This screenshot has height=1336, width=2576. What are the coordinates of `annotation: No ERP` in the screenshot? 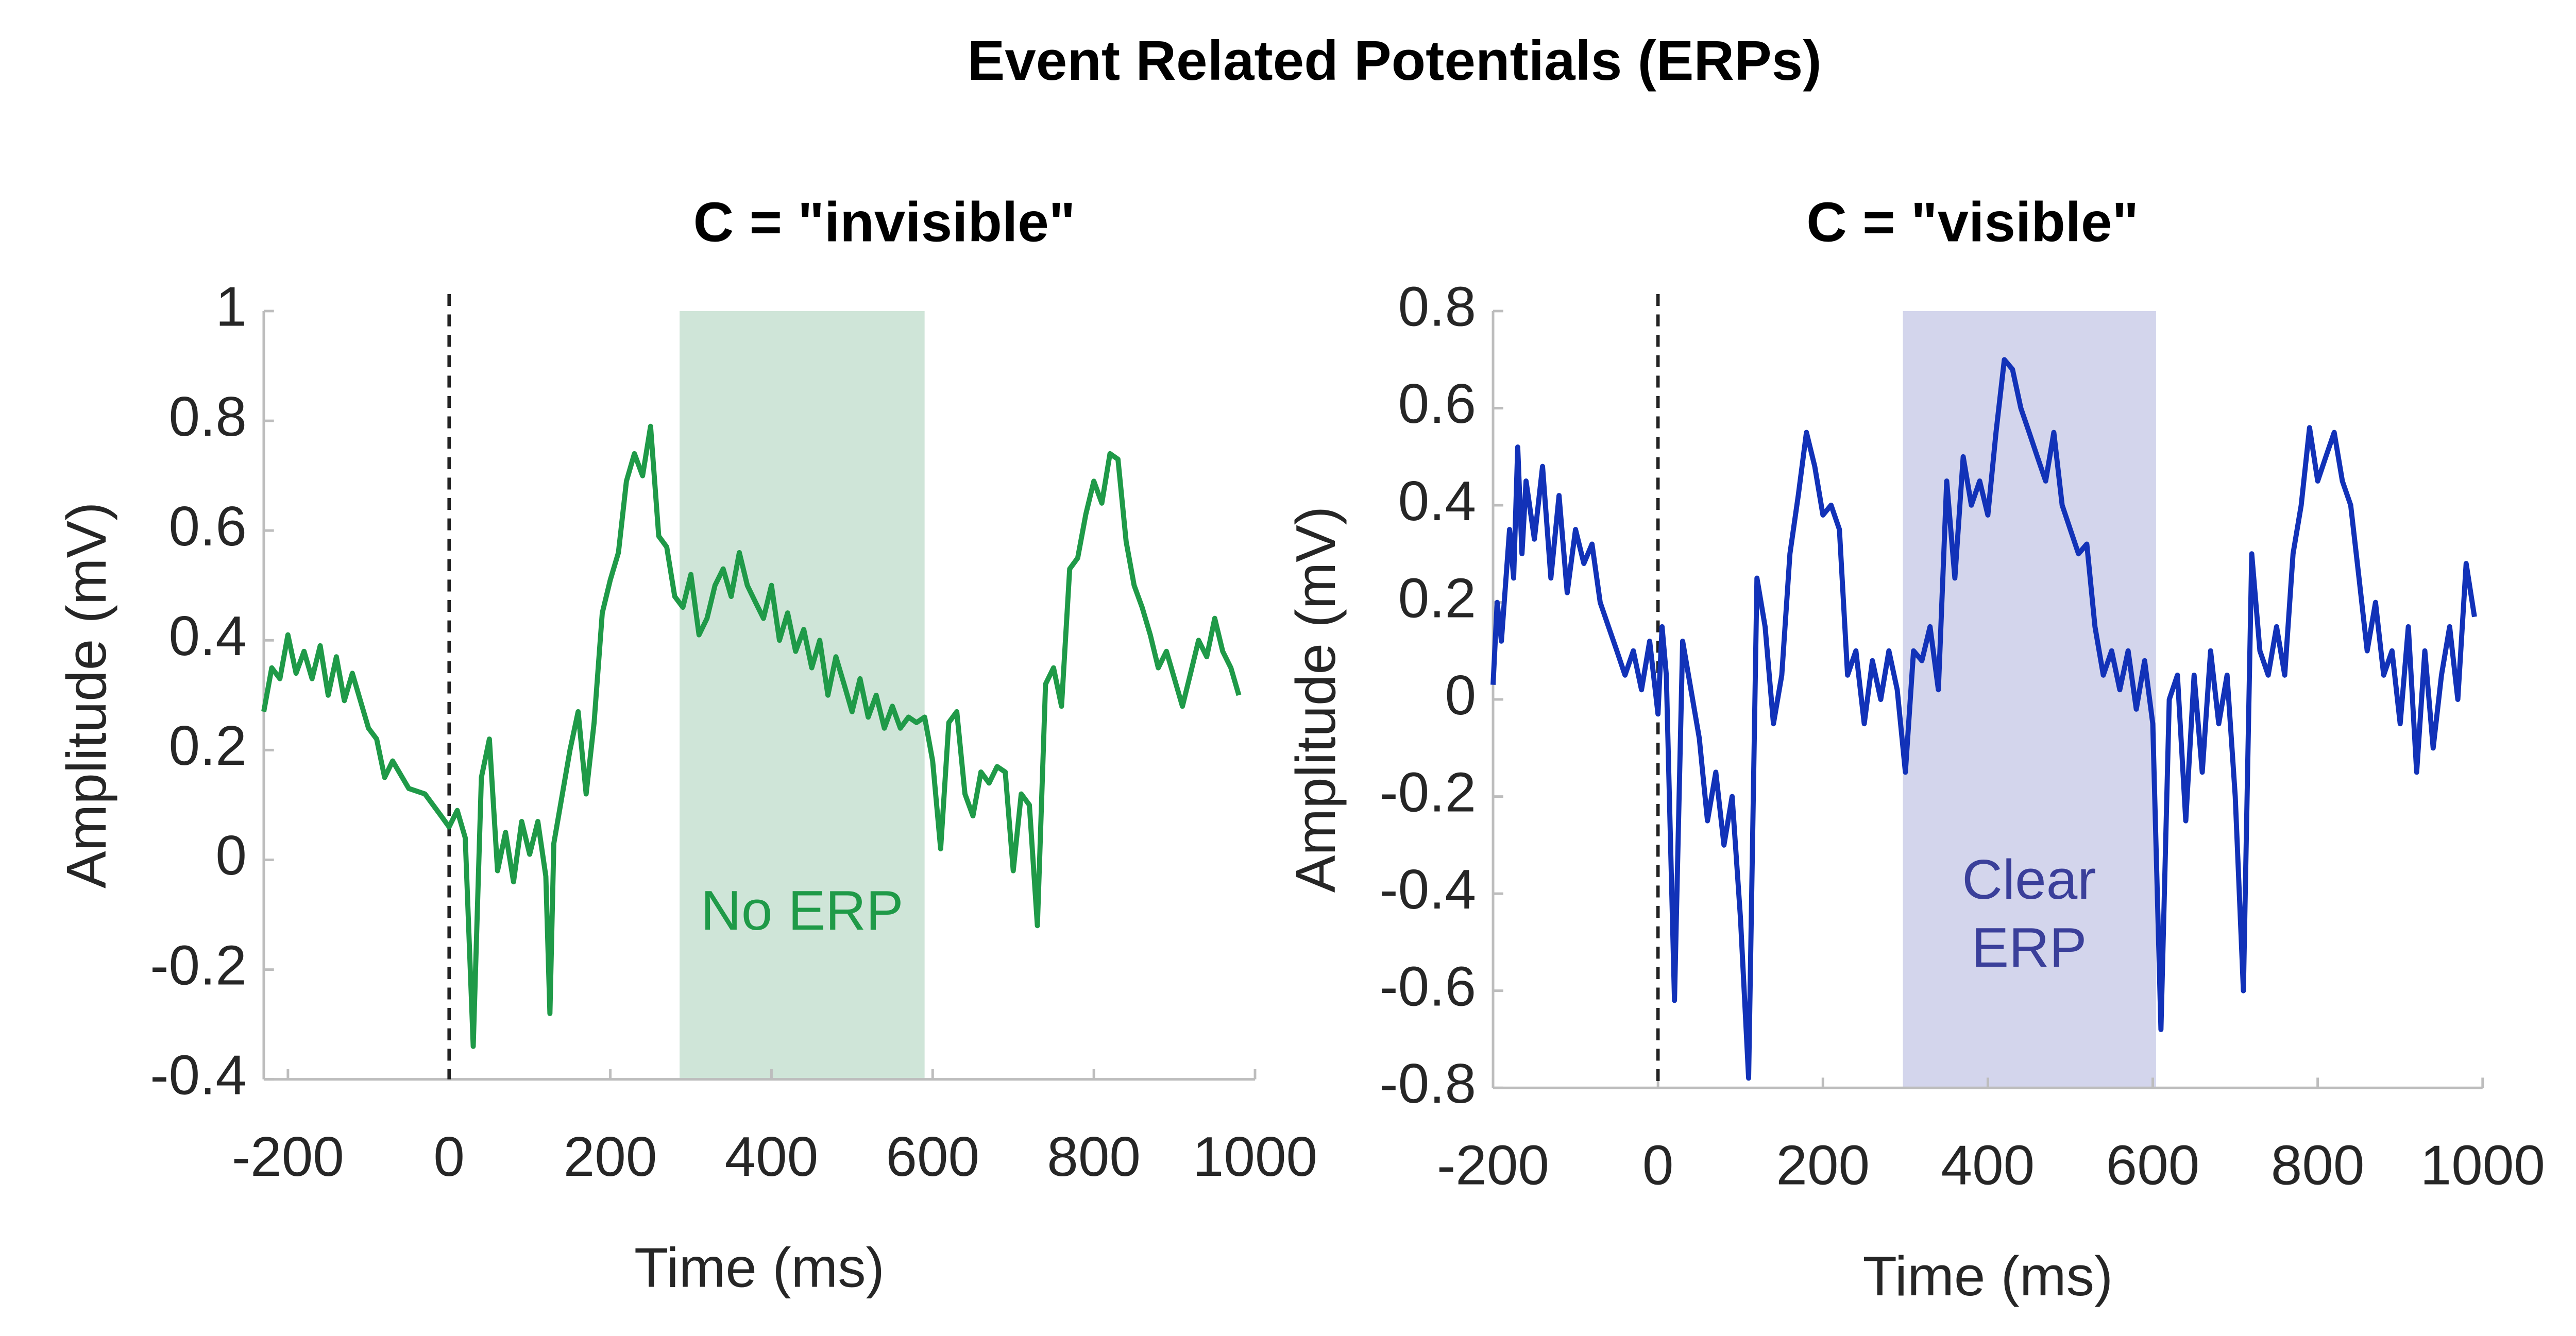 It's located at (802, 910).